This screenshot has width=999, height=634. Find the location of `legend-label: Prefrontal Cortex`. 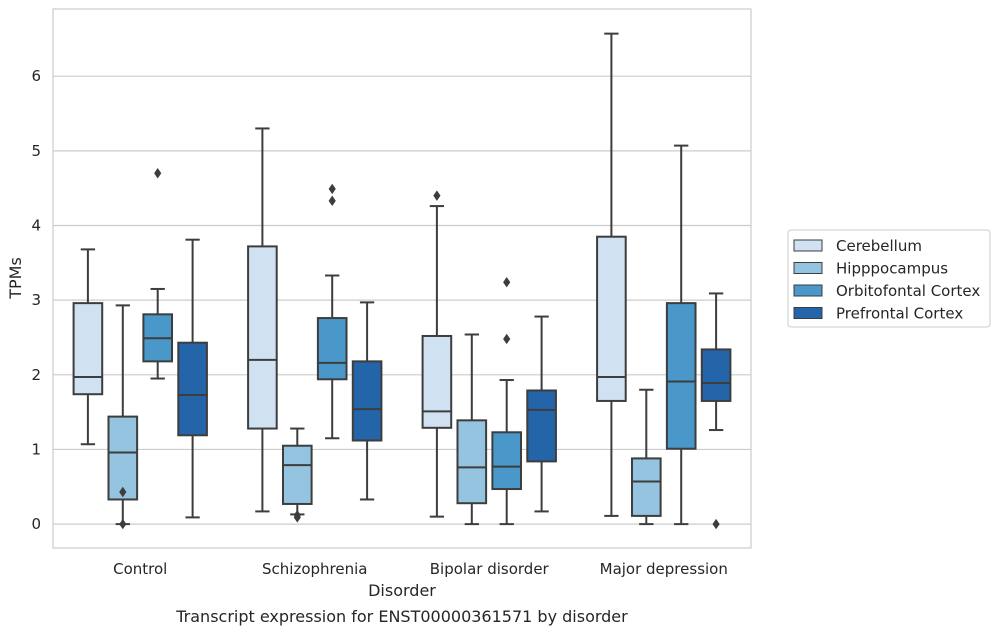

legend-label: Prefrontal Cortex is located at coordinates (899, 314).